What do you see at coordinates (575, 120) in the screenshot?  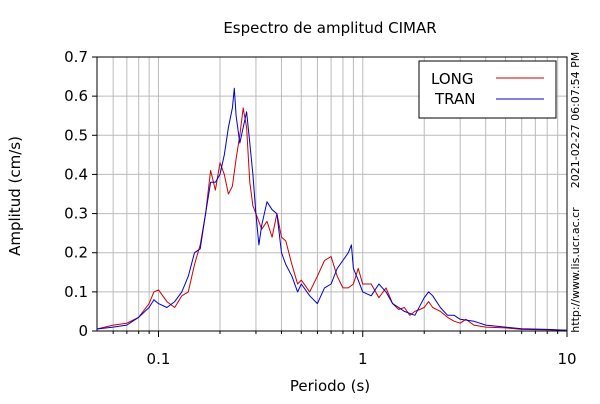 I see `timestamp-label: 2021-02-27 06:07:54 PM` at bounding box center [575, 120].